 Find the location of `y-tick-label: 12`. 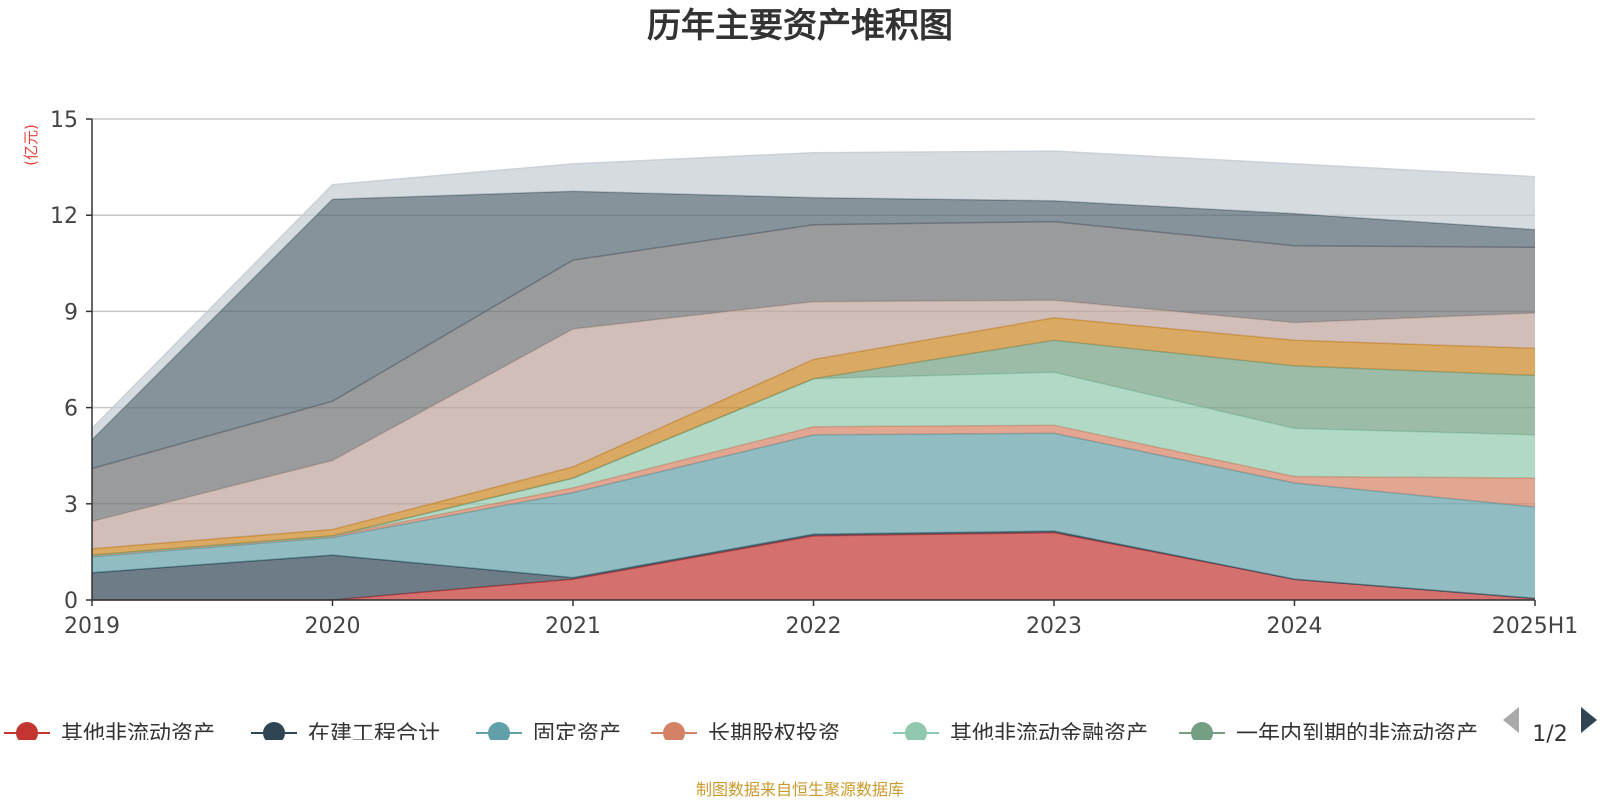

y-tick-label: 12 is located at coordinates (64, 216).